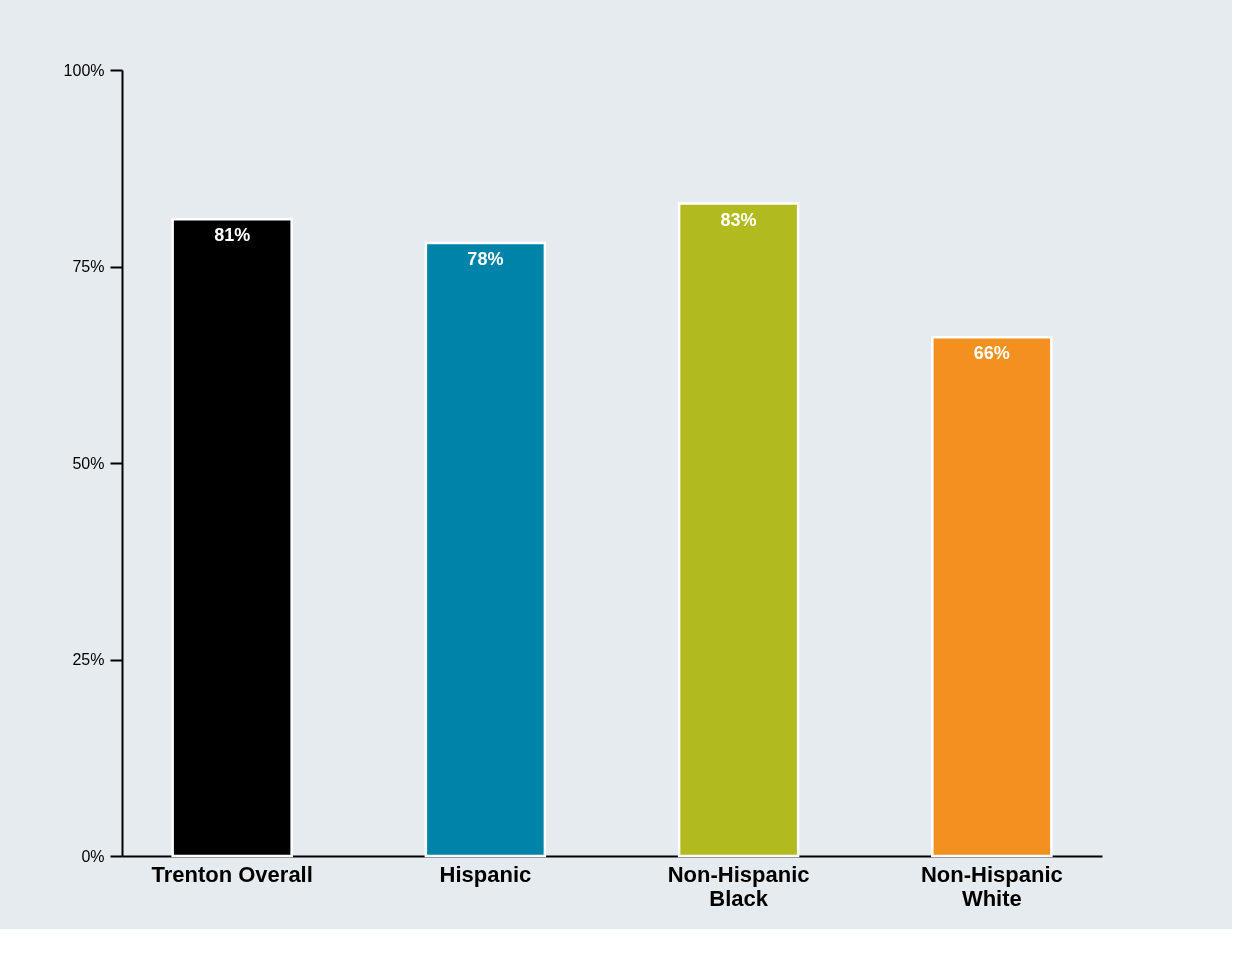  What do you see at coordinates (93, 856) in the screenshot?
I see `y-tick-label: 0%` at bounding box center [93, 856].